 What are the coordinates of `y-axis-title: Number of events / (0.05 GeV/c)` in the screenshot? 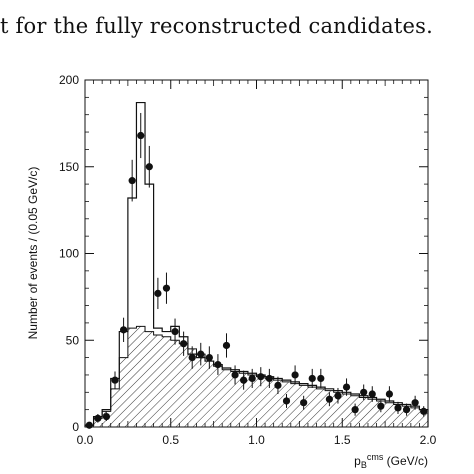 It's located at (33, 253).